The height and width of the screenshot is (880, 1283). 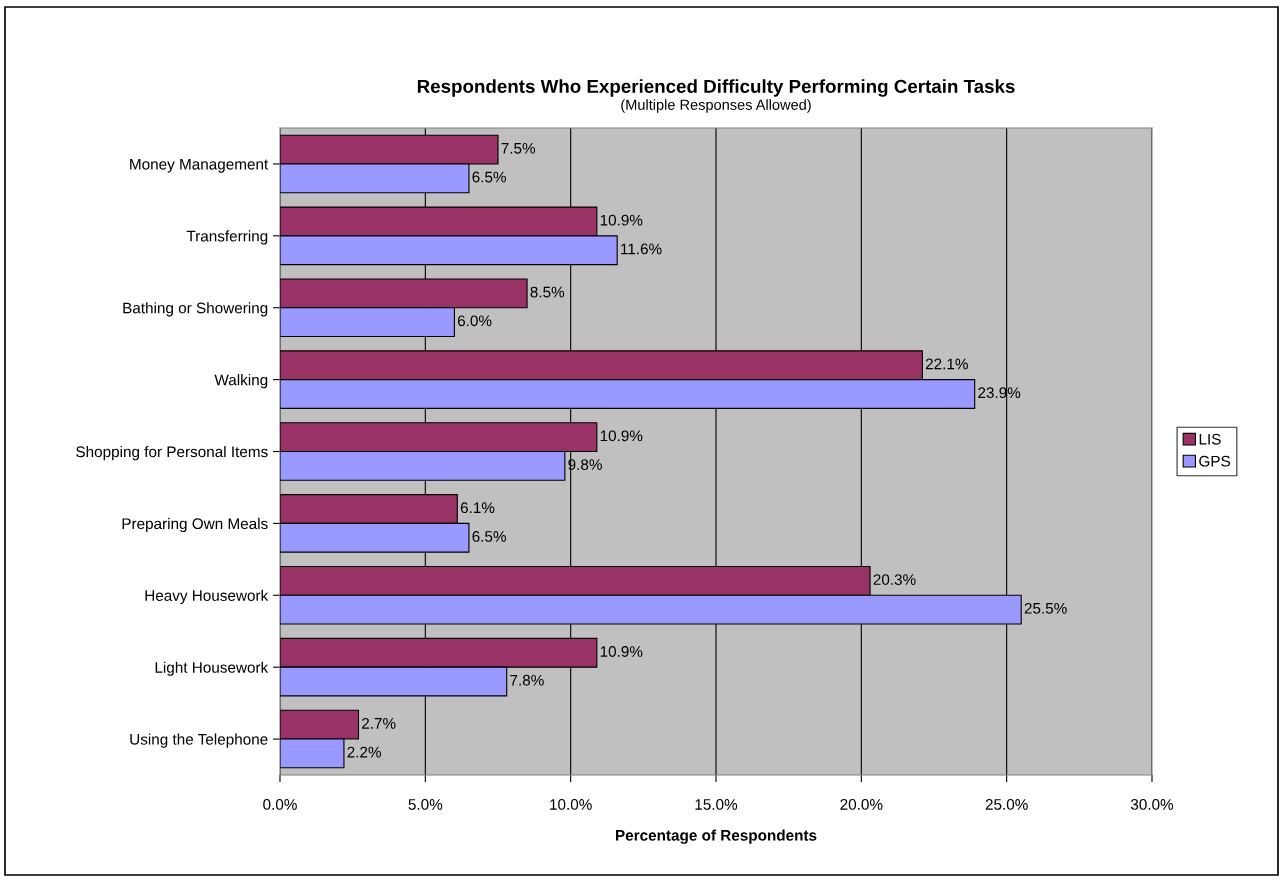 I want to click on y-tick-label: Using the Telephone, so click(x=199, y=740).